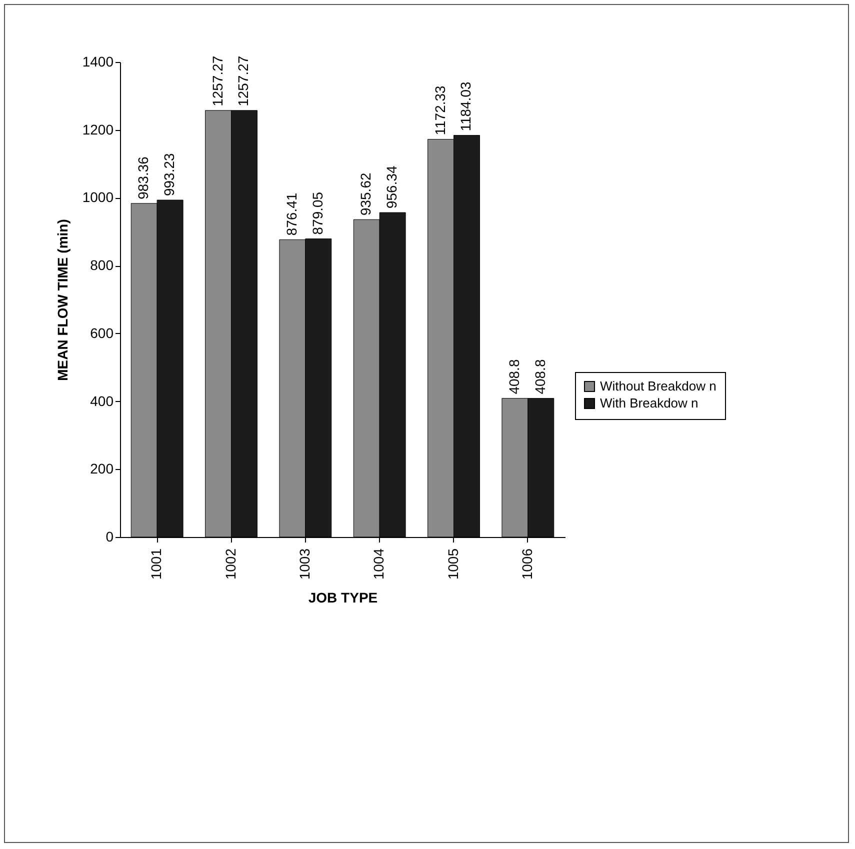 The height and width of the screenshot is (849, 855). I want to click on x-tick-label: 1002, so click(230, 564).